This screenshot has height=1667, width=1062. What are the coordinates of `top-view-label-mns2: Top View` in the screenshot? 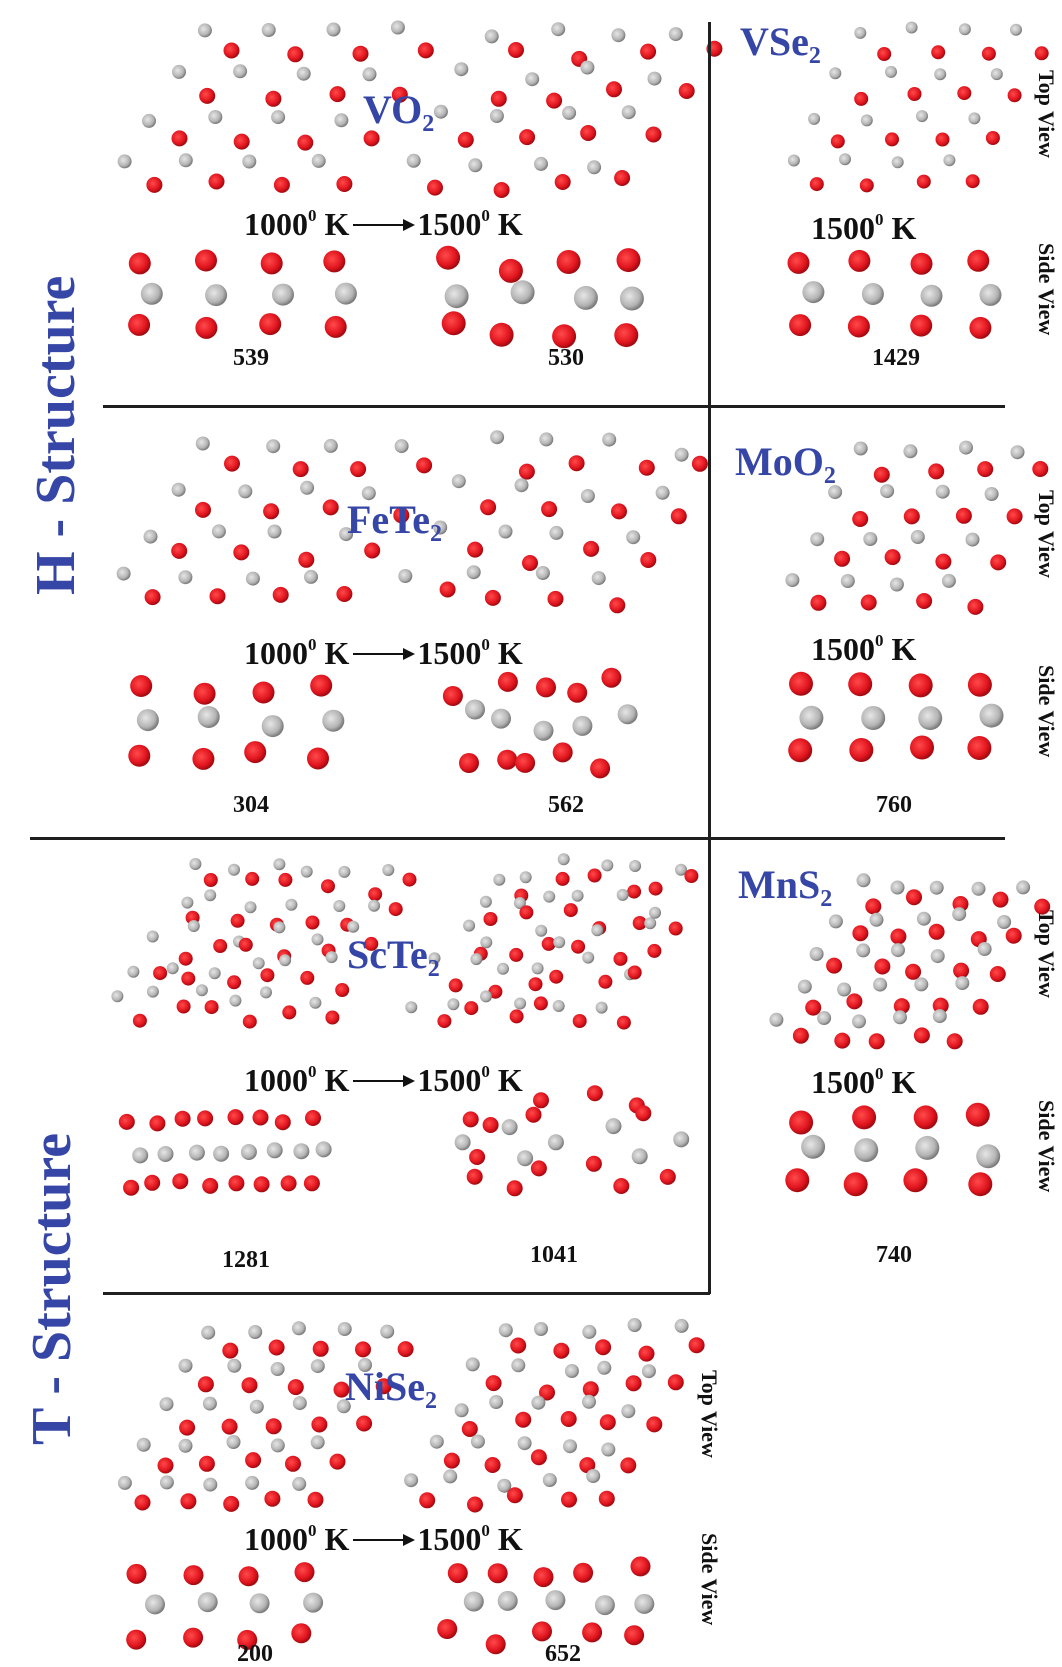 It's located at (1046, 954).